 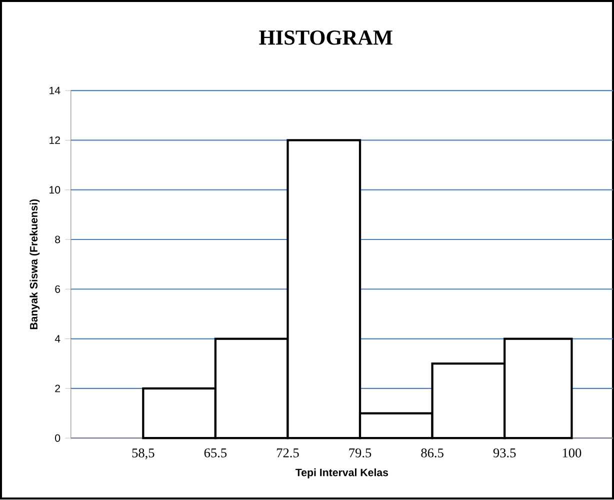 I want to click on y-axis-title: Banyak Siswa (Frekuensi), so click(x=35, y=265).